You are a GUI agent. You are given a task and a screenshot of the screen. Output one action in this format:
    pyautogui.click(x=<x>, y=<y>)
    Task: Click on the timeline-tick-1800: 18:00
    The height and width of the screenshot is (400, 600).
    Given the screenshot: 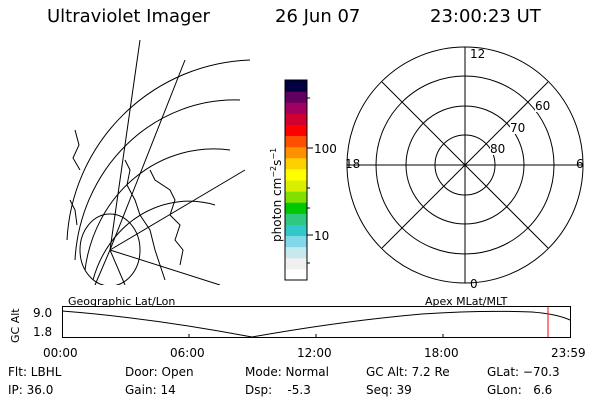 What is the action you would take?
    pyautogui.click(x=441, y=353)
    